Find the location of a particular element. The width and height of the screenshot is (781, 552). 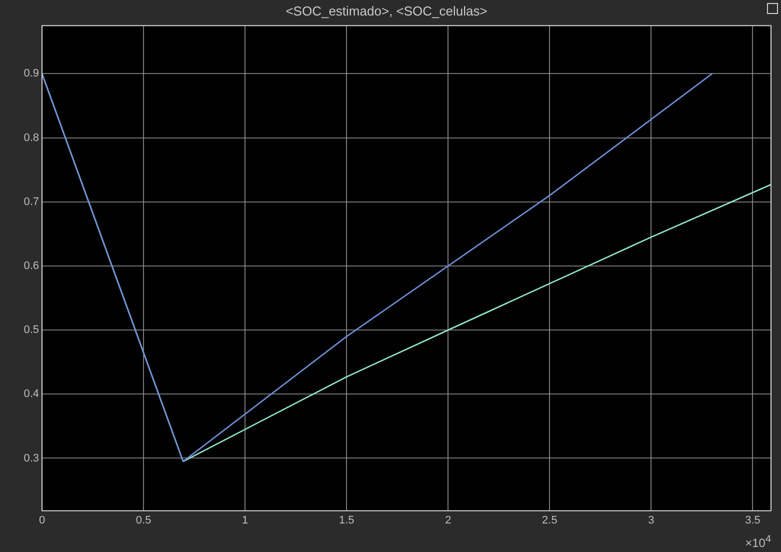

x-tick-label: 2 is located at coordinates (448, 520).